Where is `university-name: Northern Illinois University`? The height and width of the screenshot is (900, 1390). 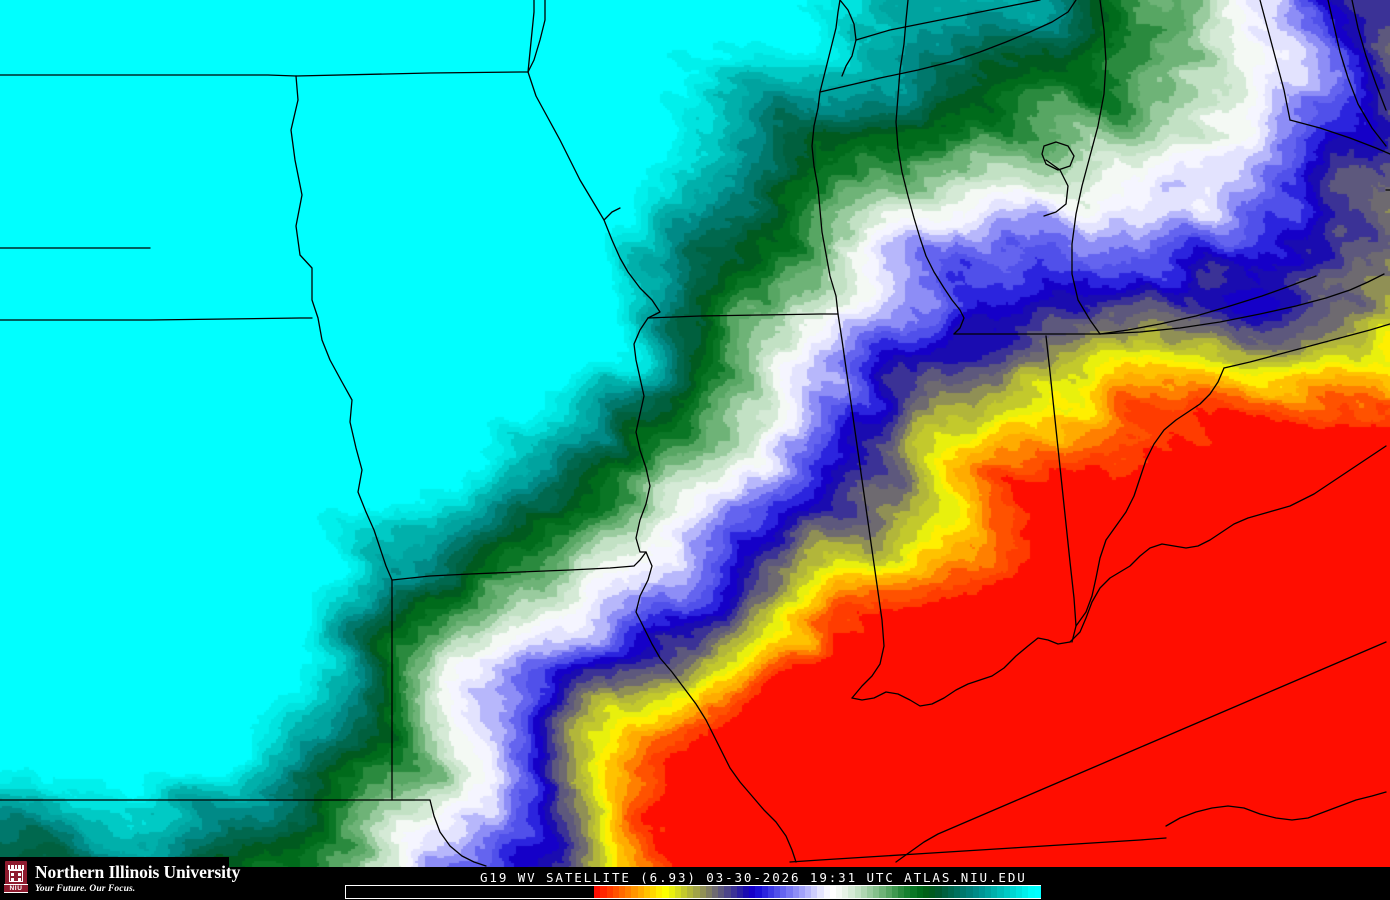 university-name: Northern Illinois University is located at coordinates (138, 871).